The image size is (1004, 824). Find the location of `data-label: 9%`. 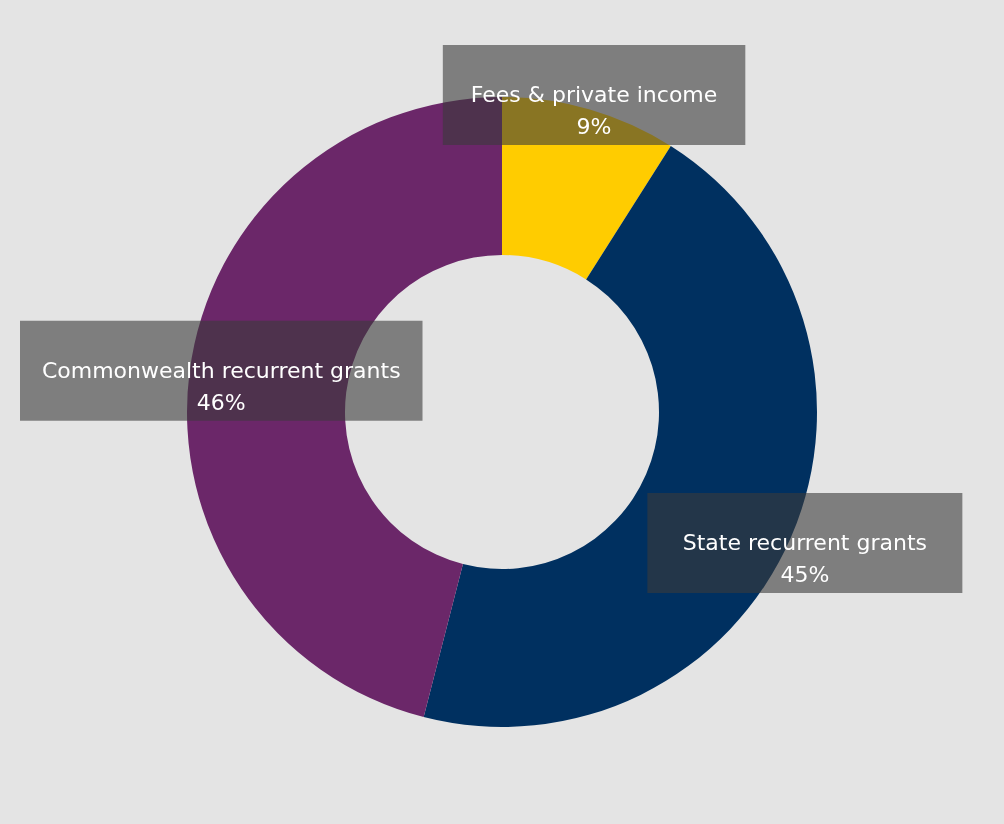

data-label: 9% is located at coordinates (594, 127).